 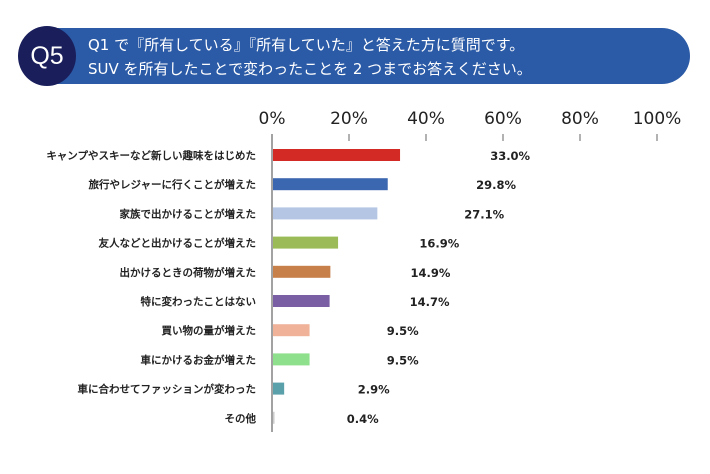 I want to click on category-label: 特に変わったことはない, so click(x=199, y=301).